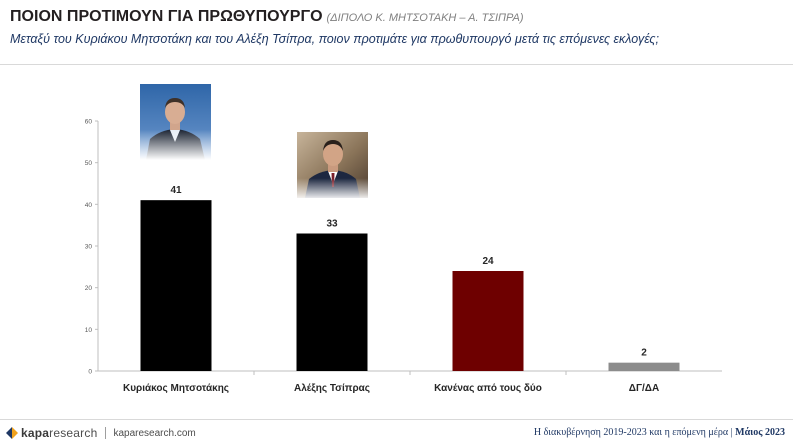 The image size is (793, 443). What do you see at coordinates (644, 353) in the screenshot?
I see `data-label: 2` at bounding box center [644, 353].